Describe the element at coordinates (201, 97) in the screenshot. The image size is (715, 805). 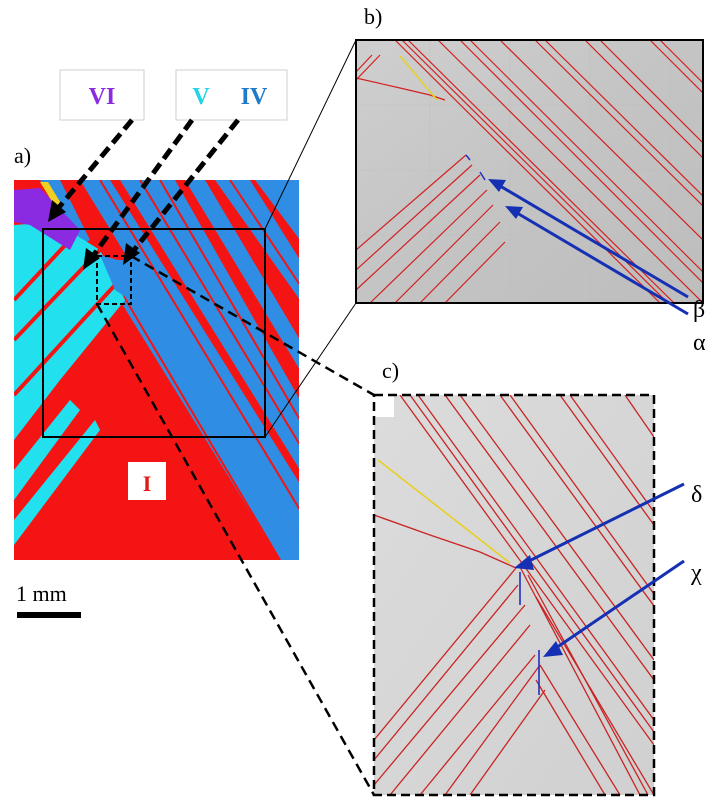
I see `variant-V-label: V` at that location.